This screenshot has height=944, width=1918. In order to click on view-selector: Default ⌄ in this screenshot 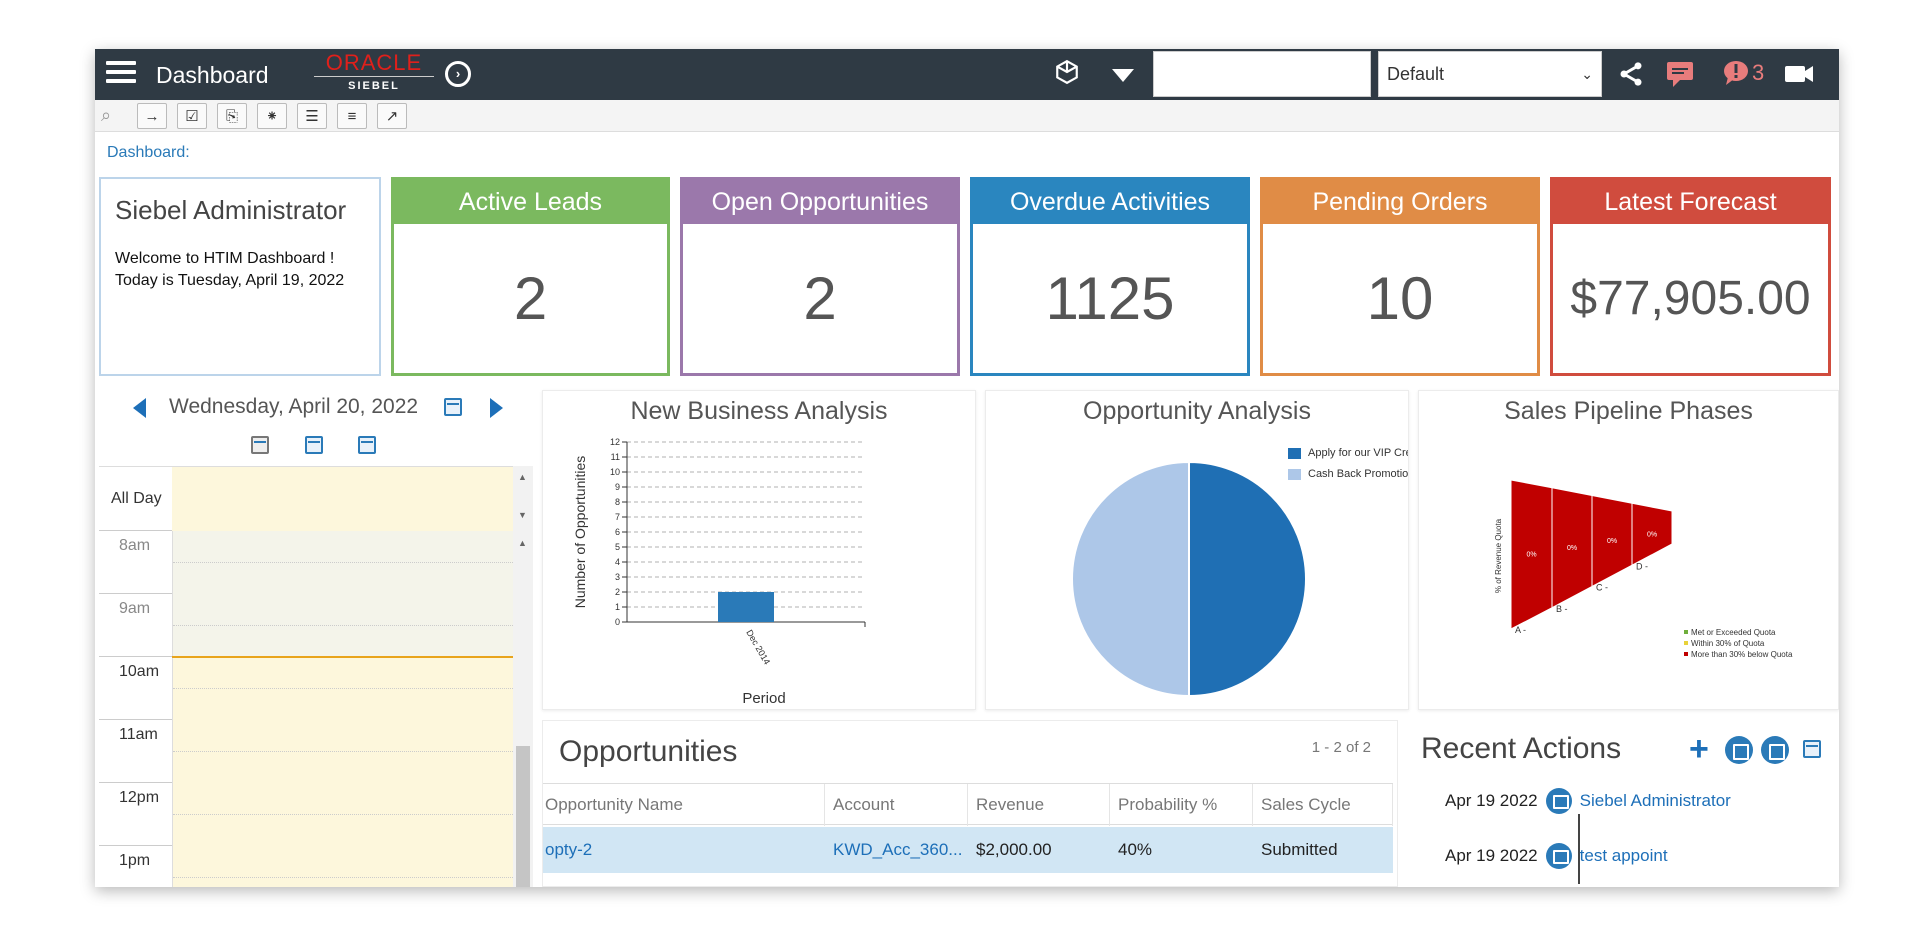, I will do `click(1490, 74)`.